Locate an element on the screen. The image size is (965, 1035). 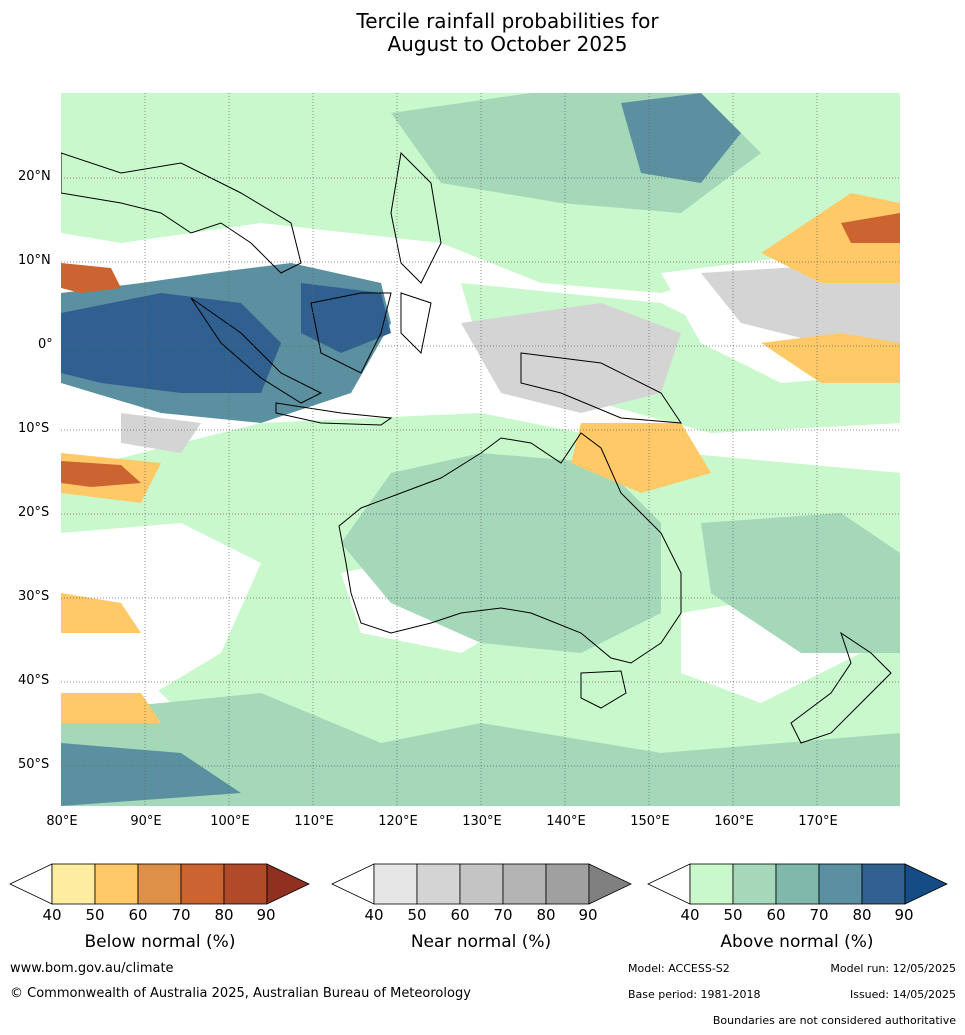
below-tick-70: 70 is located at coordinates (181, 915).